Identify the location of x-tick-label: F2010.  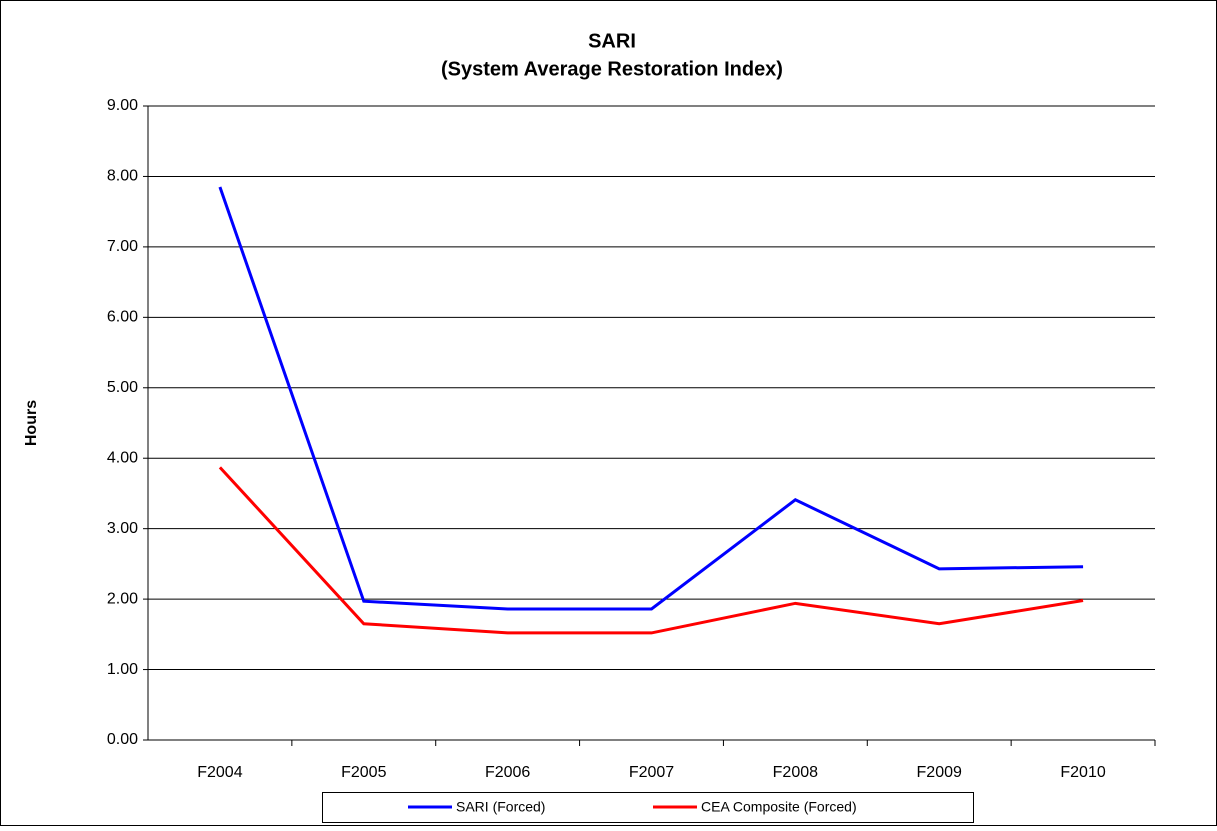
(1082, 772).